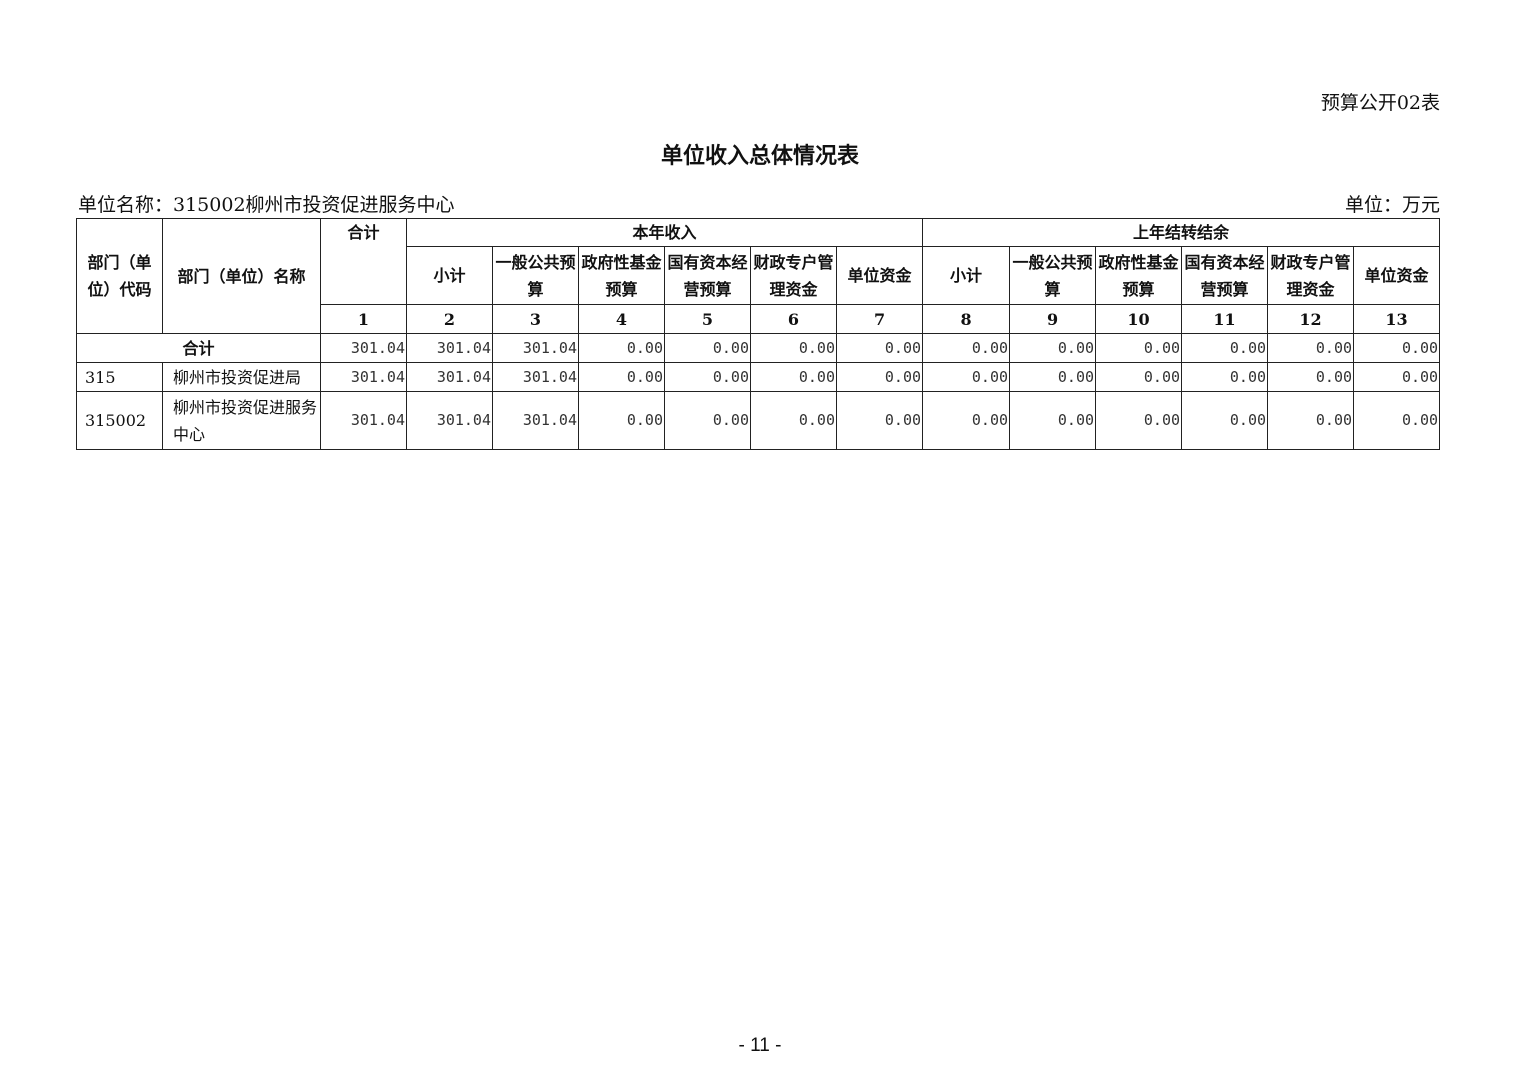  What do you see at coordinates (793, 319) in the screenshot?
I see `column-number: 6` at bounding box center [793, 319].